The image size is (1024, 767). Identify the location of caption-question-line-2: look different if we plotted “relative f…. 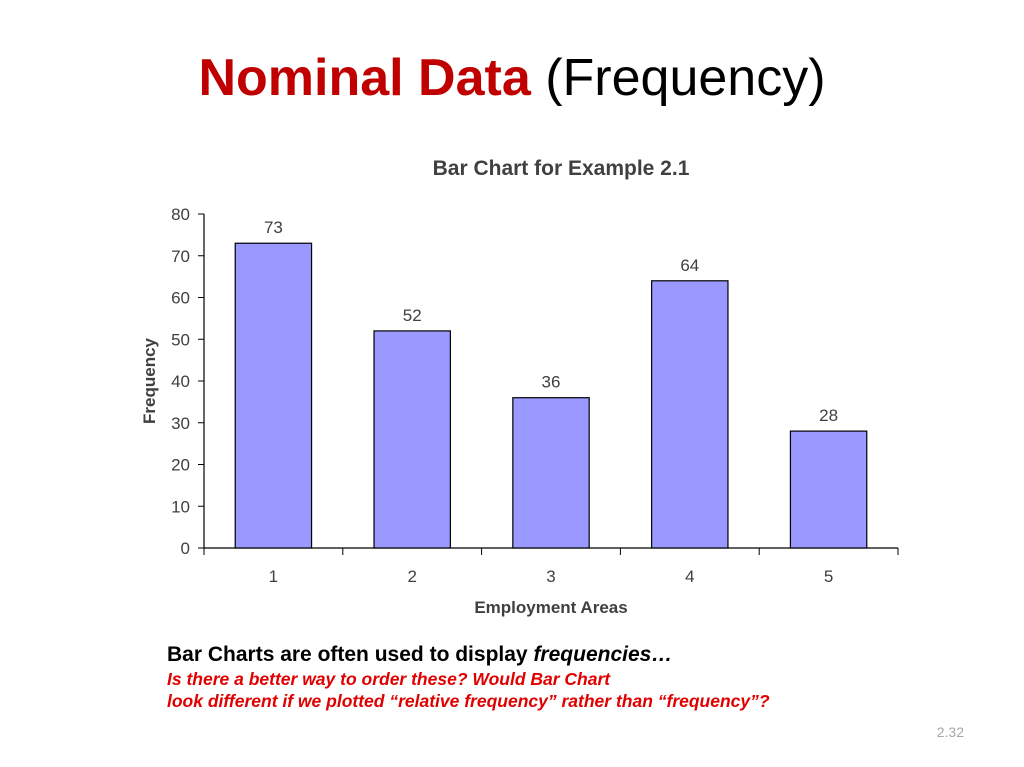
(468, 701).